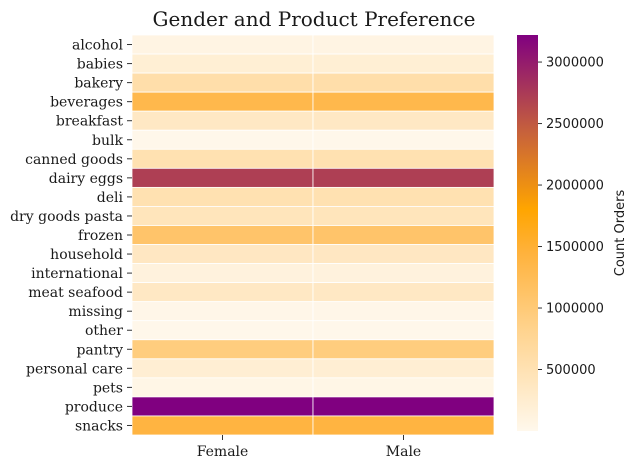 This screenshot has width=637, height=470. What do you see at coordinates (98, 46) in the screenshot?
I see `row-label: alcohol` at bounding box center [98, 46].